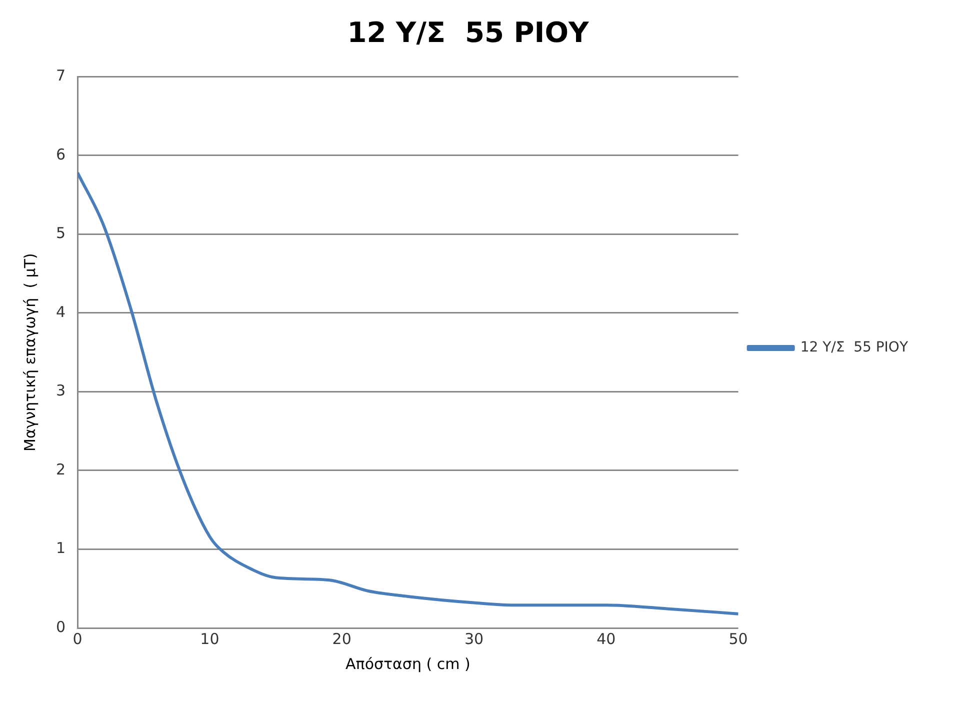  What do you see at coordinates (61, 469) in the screenshot?
I see `y-tick-label: 2` at bounding box center [61, 469].